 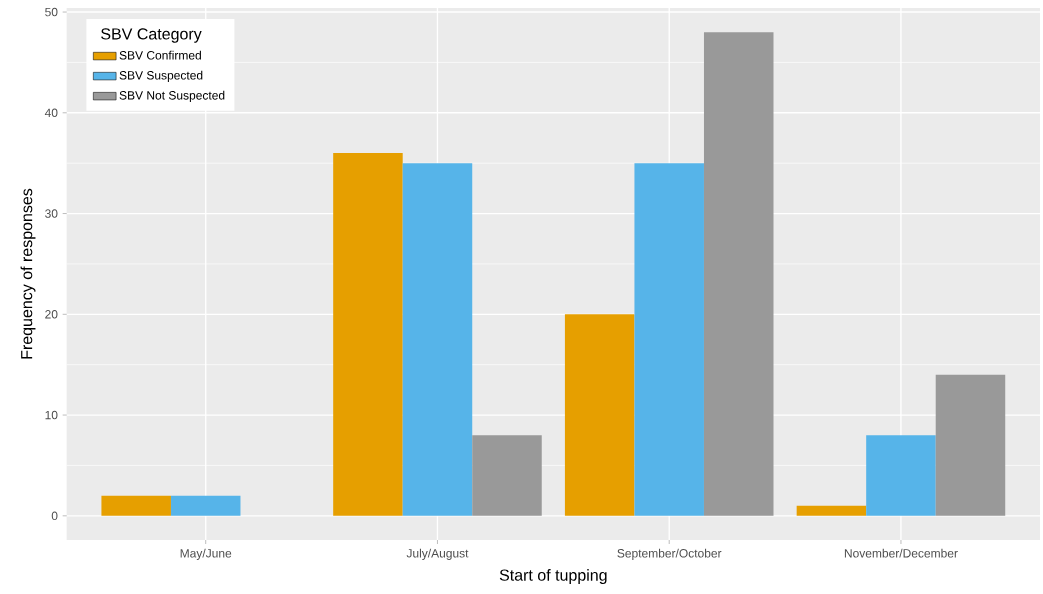 What do you see at coordinates (51, 12) in the screenshot?
I see `y-tick-label: 50` at bounding box center [51, 12].